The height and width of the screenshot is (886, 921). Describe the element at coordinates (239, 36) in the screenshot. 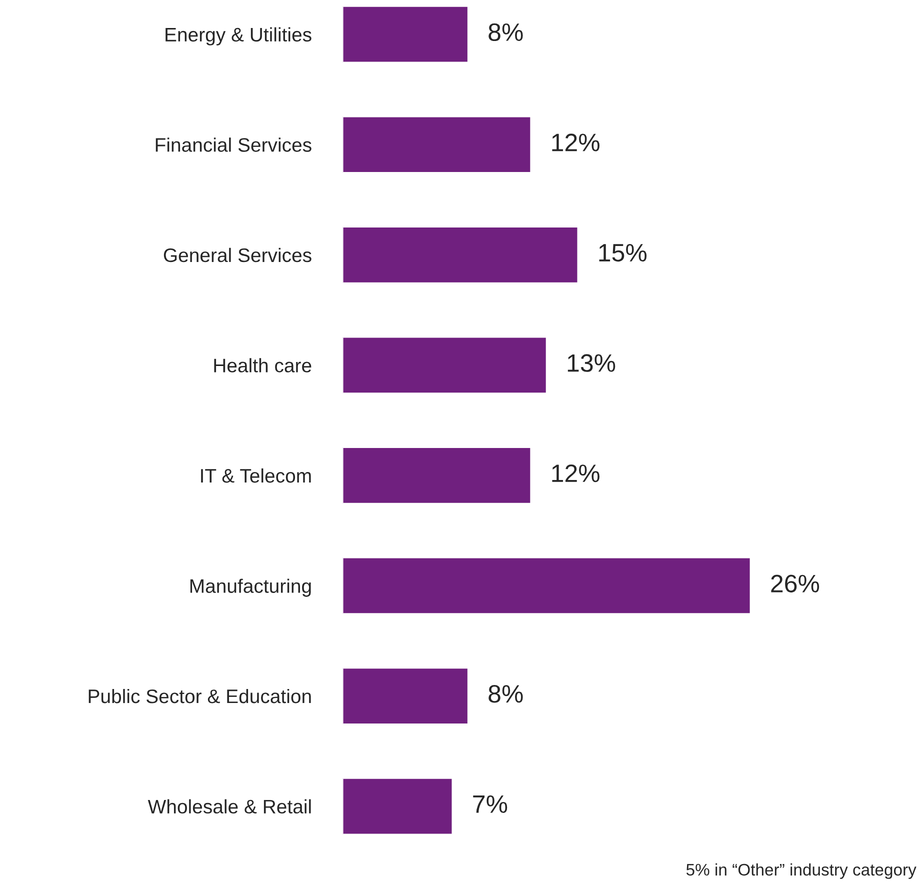

I see `y-tick-label: Energy & Utilities` at that location.